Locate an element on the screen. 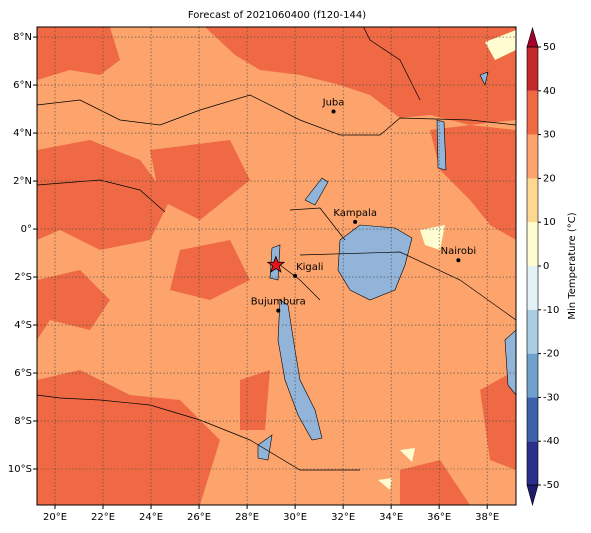 The height and width of the screenshot is (533, 591). x-tick-label: 36°E is located at coordinates (439, 517).